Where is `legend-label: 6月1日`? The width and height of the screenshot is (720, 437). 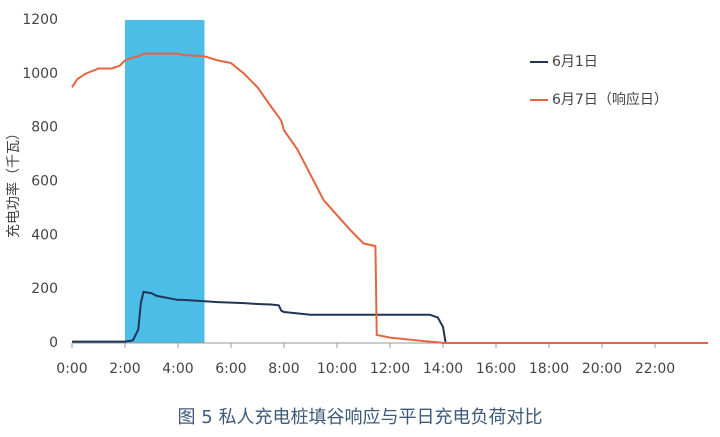 legend-label: 6月1日 is located at coordinates (575, 62).